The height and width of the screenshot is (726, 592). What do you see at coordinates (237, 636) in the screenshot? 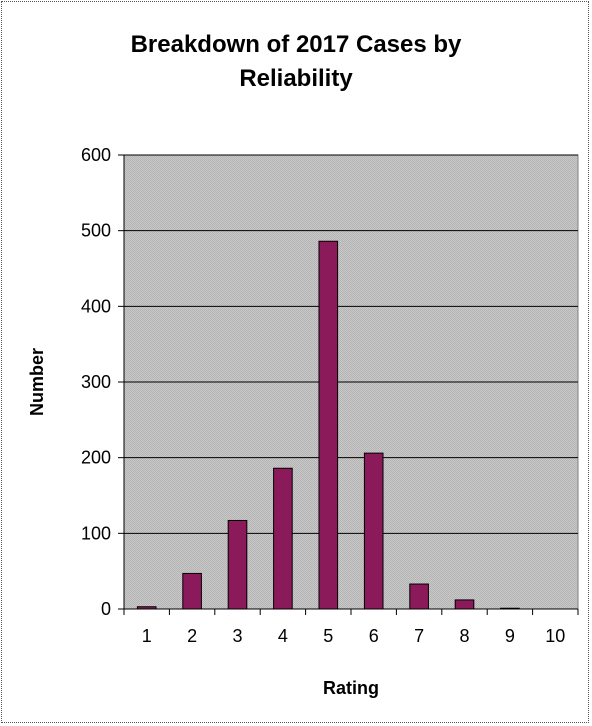
I see `x-tick-label: 3` at bounding box center [237, 636].